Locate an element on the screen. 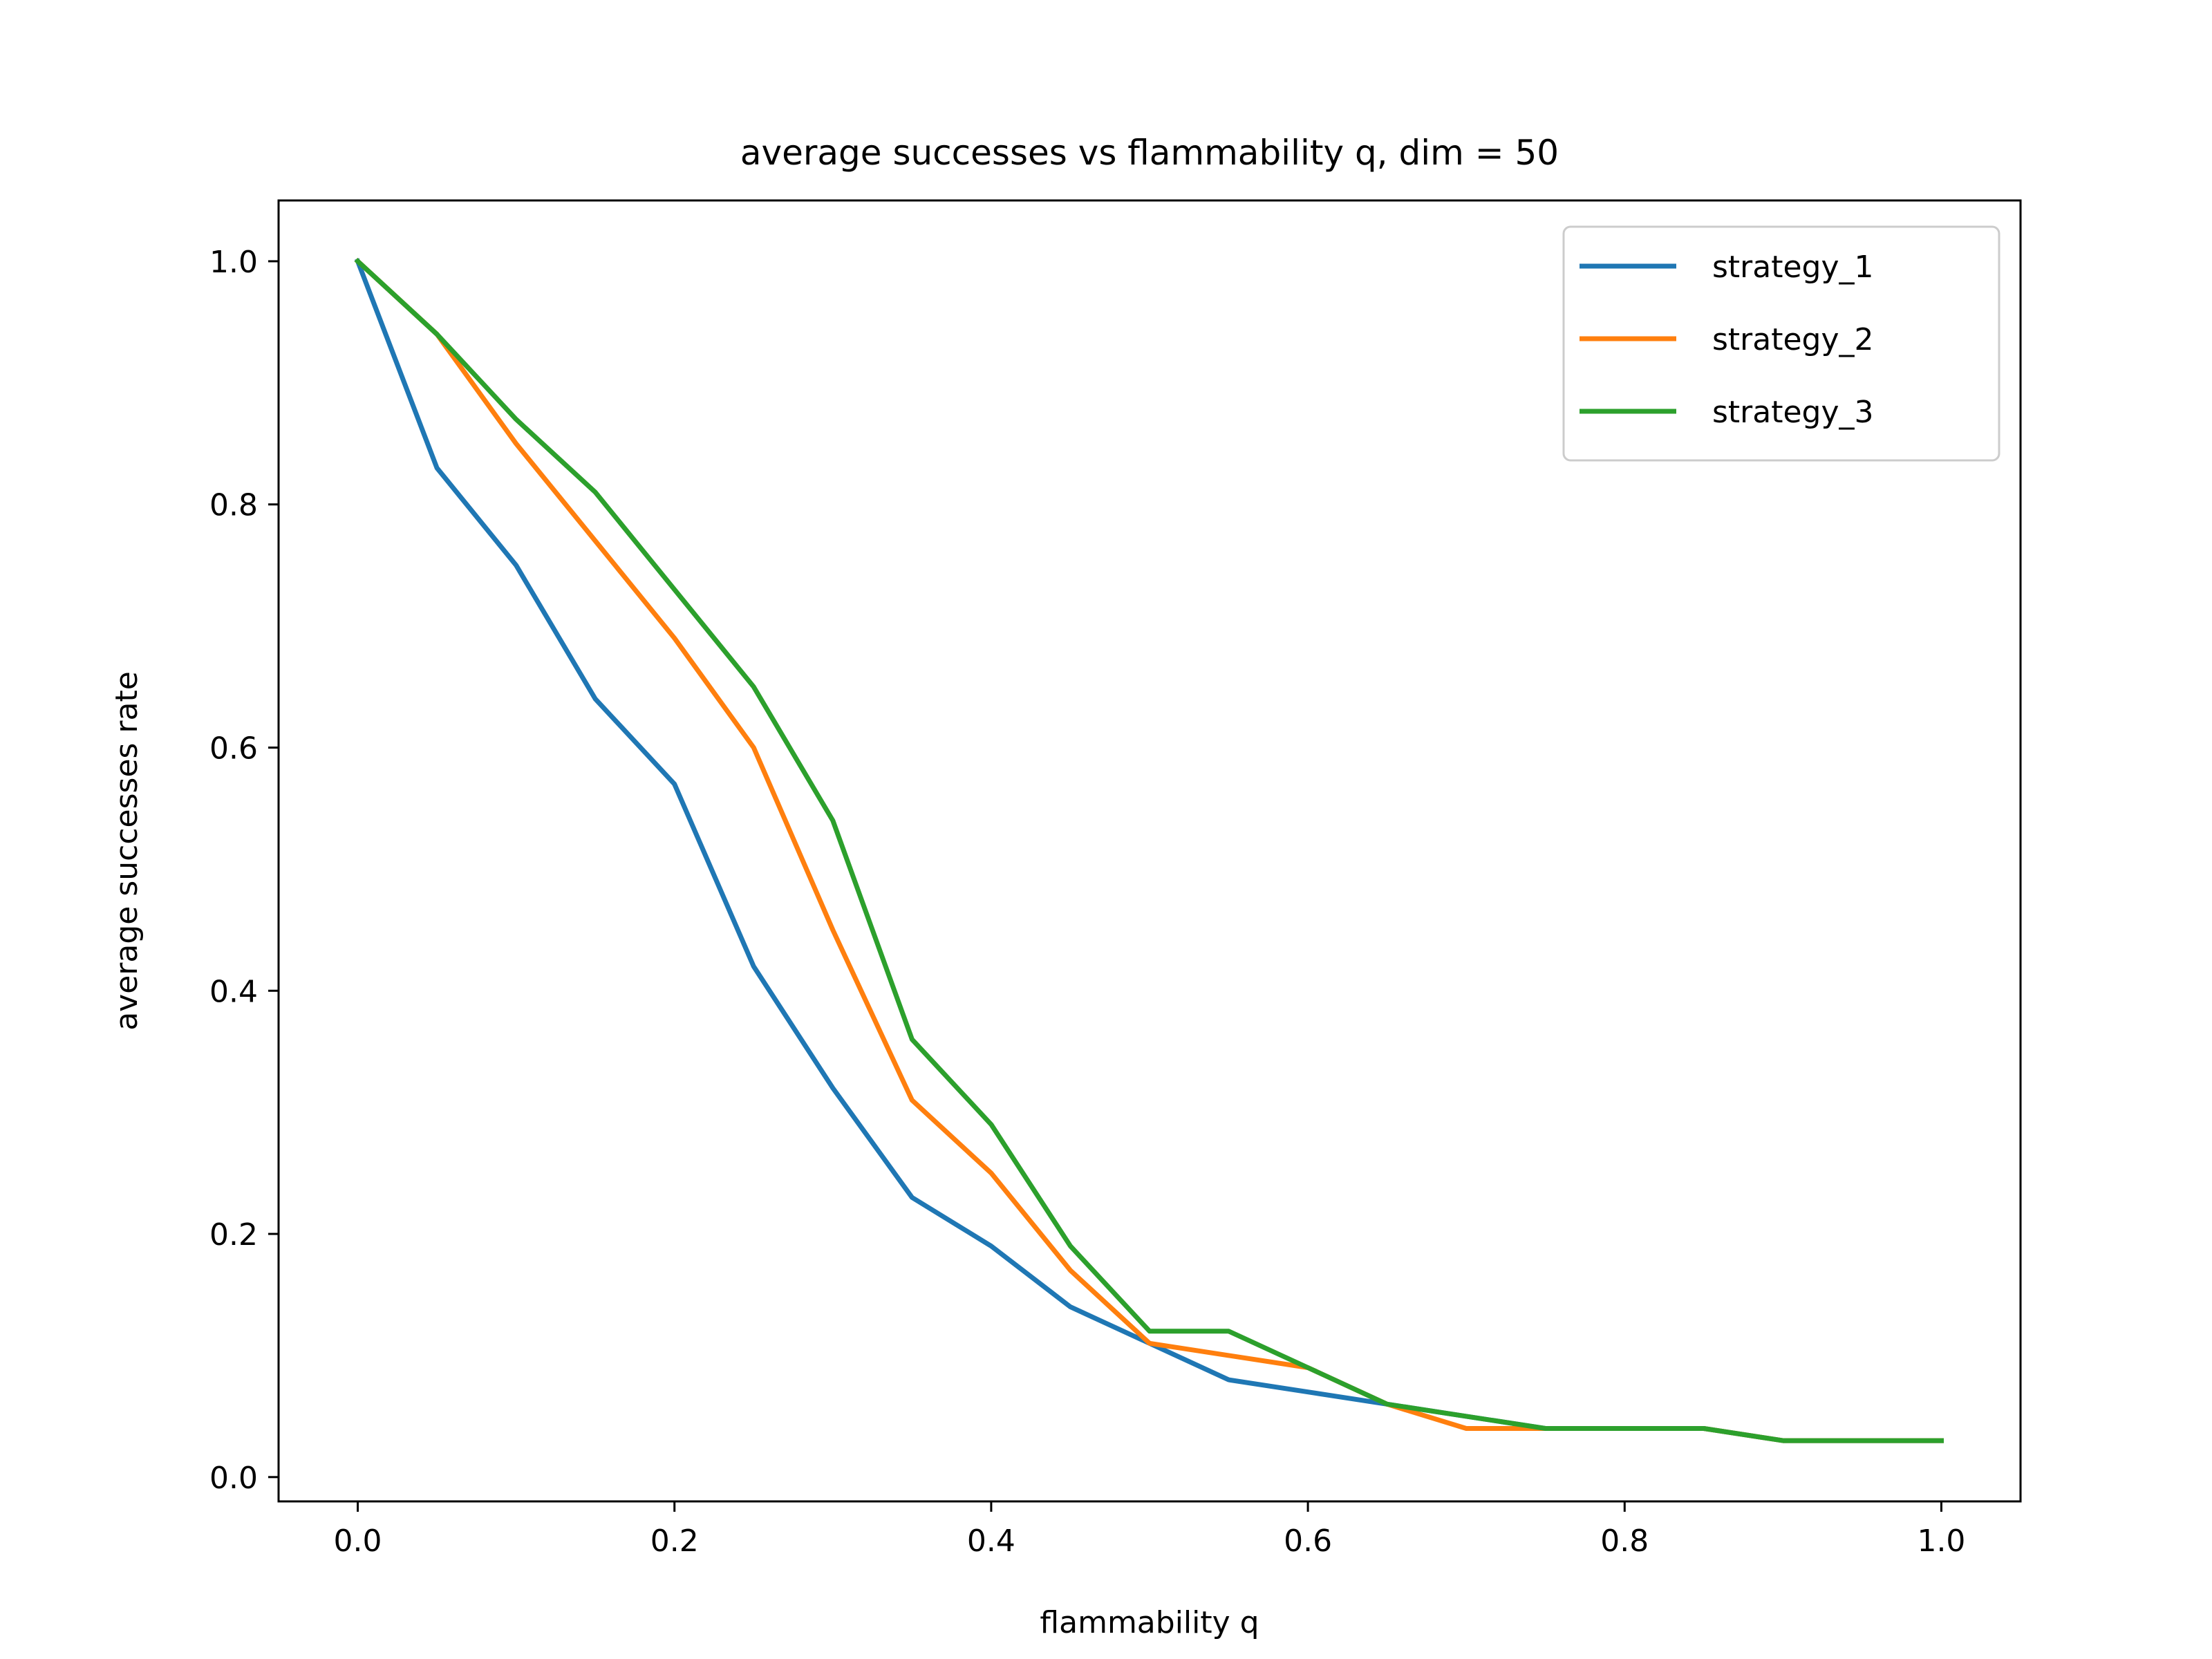 The height and width of the screenshot is (1659, 2212). legend: strategy_1 strategy_2 strategy_3 is located at coordinates (1781, 344).